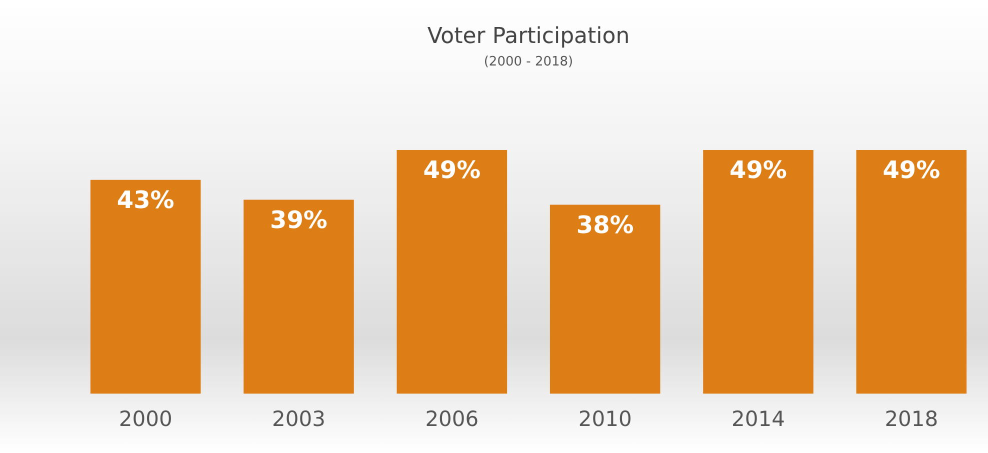  I want to click on chart-title: Voter Participation, so click(528, 36).